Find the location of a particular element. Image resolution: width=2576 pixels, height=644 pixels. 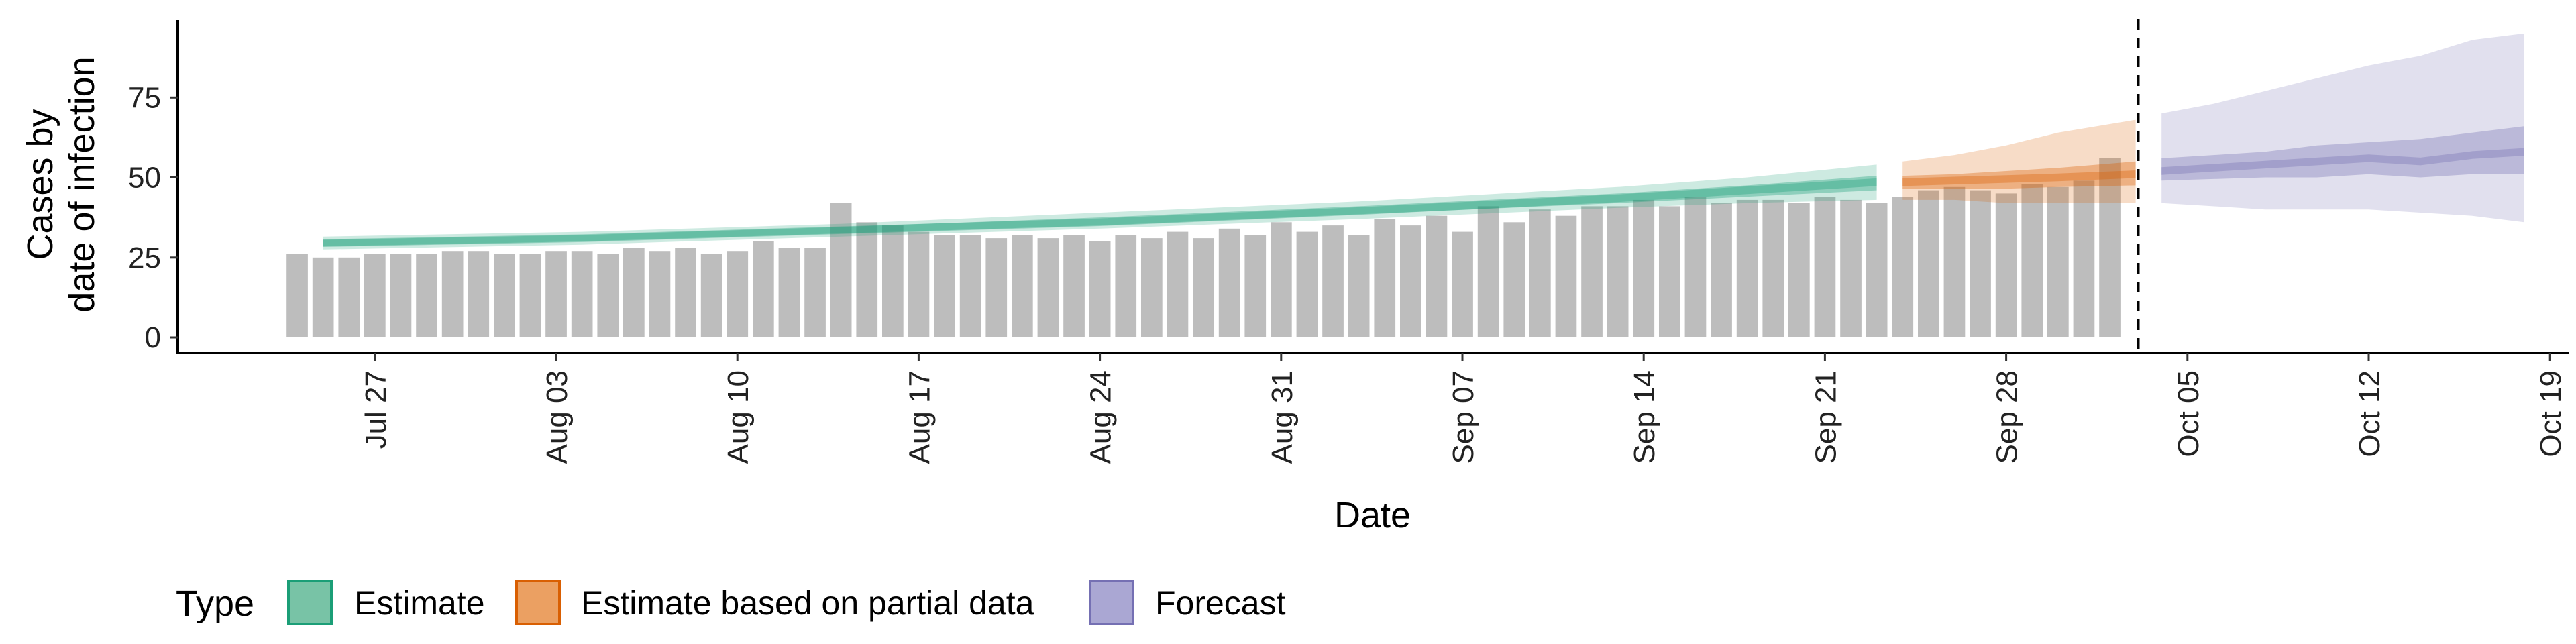

y-tick-label: 75 is located at coordinates (144, 97).